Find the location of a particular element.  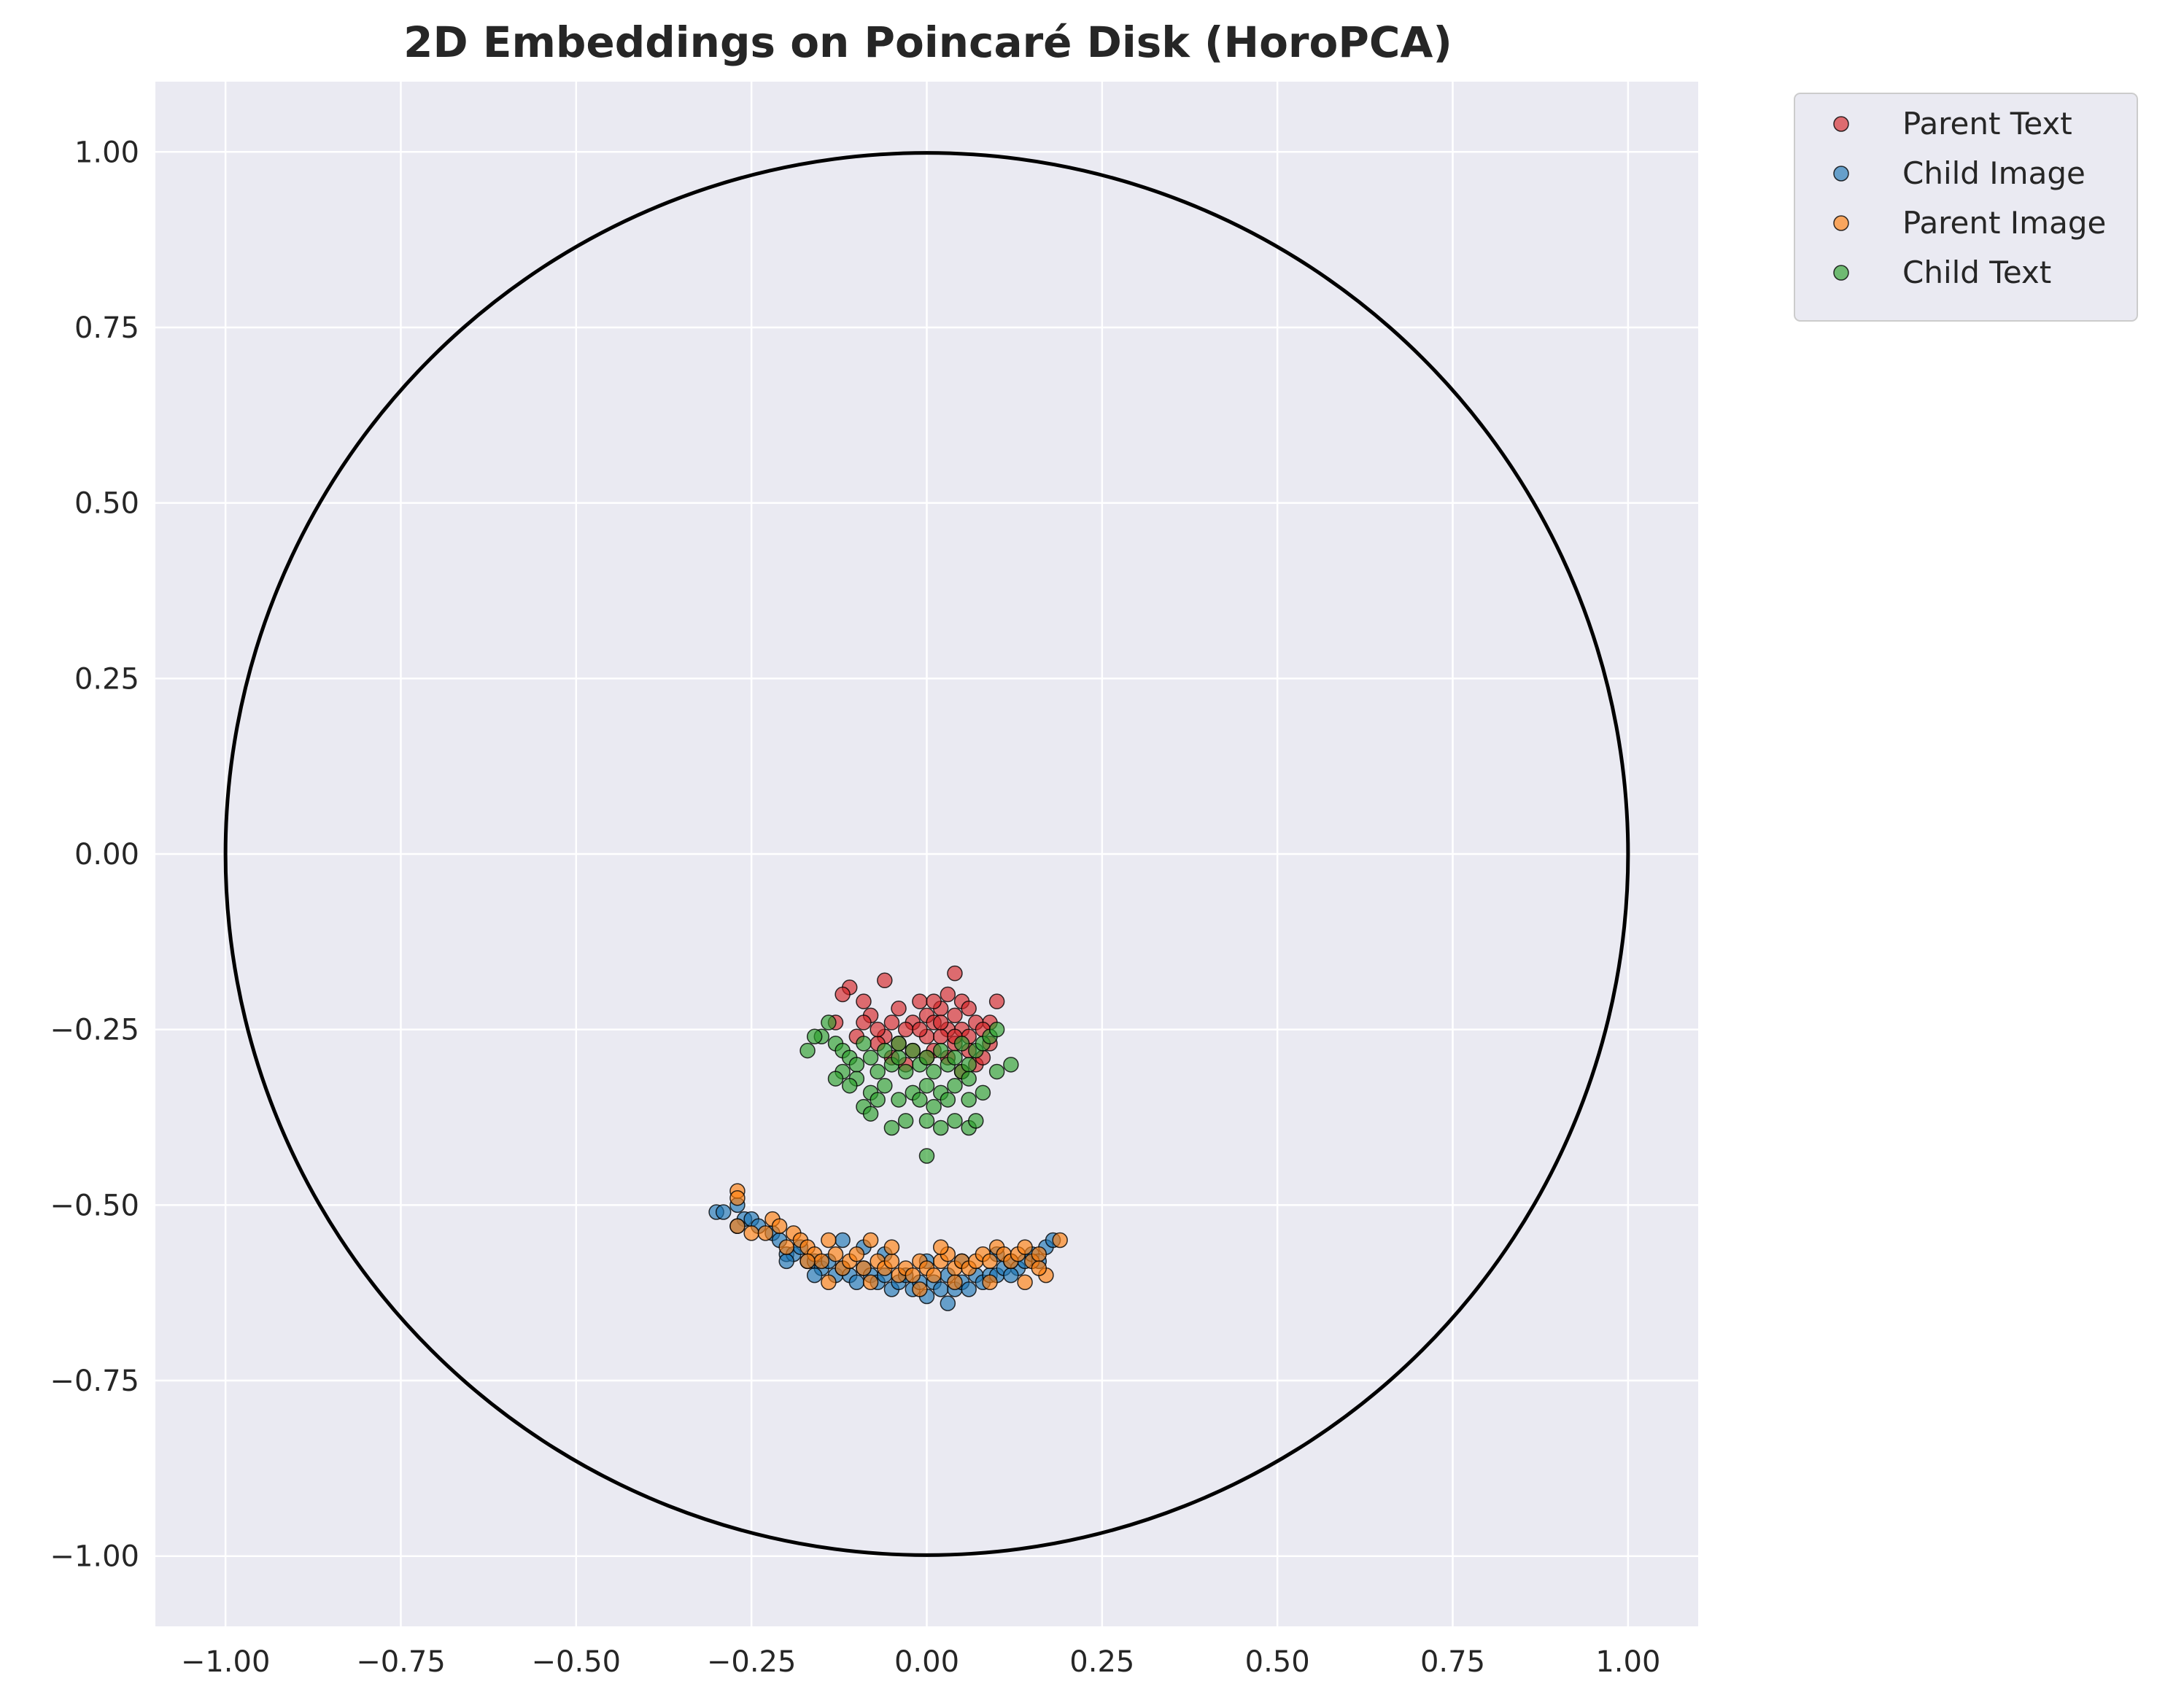

y-tick-label: 0.00 is located at coordinates (106, 855).